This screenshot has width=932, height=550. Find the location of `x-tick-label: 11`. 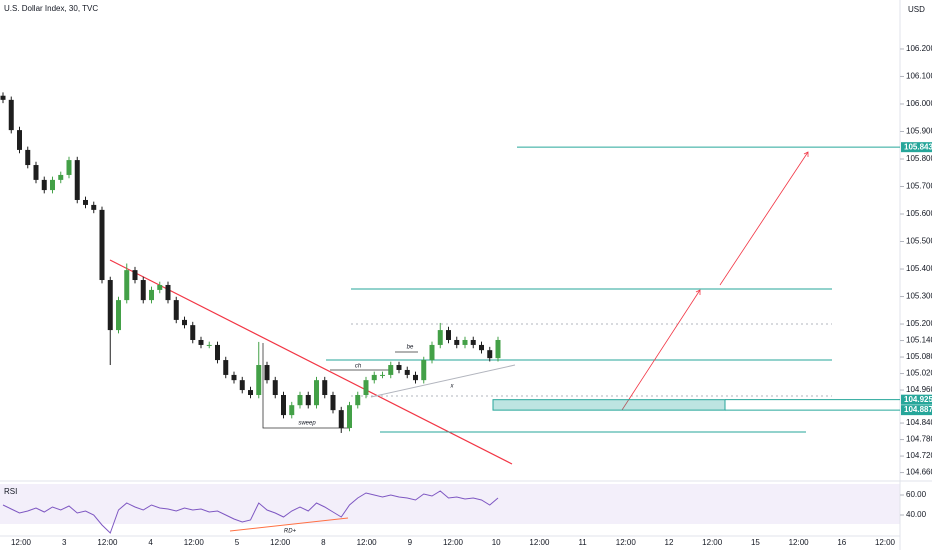

x-tick-label: 11 is located at coordinates (582, 542).